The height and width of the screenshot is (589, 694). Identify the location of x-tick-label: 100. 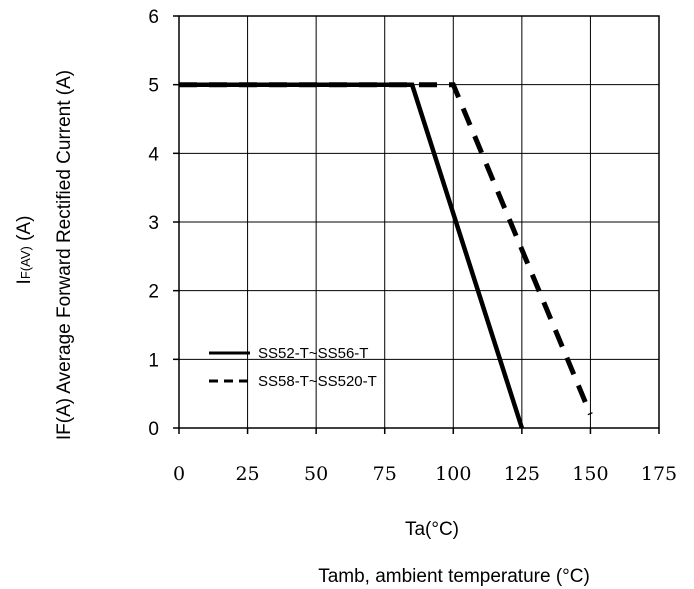
(453, 474).